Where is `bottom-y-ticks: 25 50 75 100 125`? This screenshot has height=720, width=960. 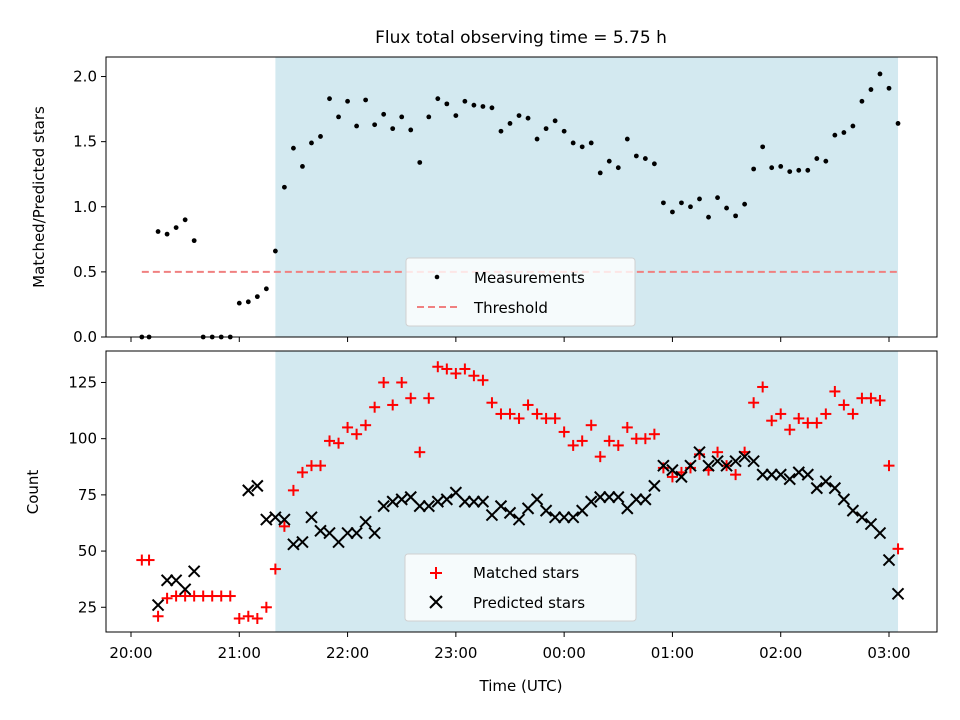 bottom-y-ticks: 25 50 75 100 125 is located at coordinates (87, 494).